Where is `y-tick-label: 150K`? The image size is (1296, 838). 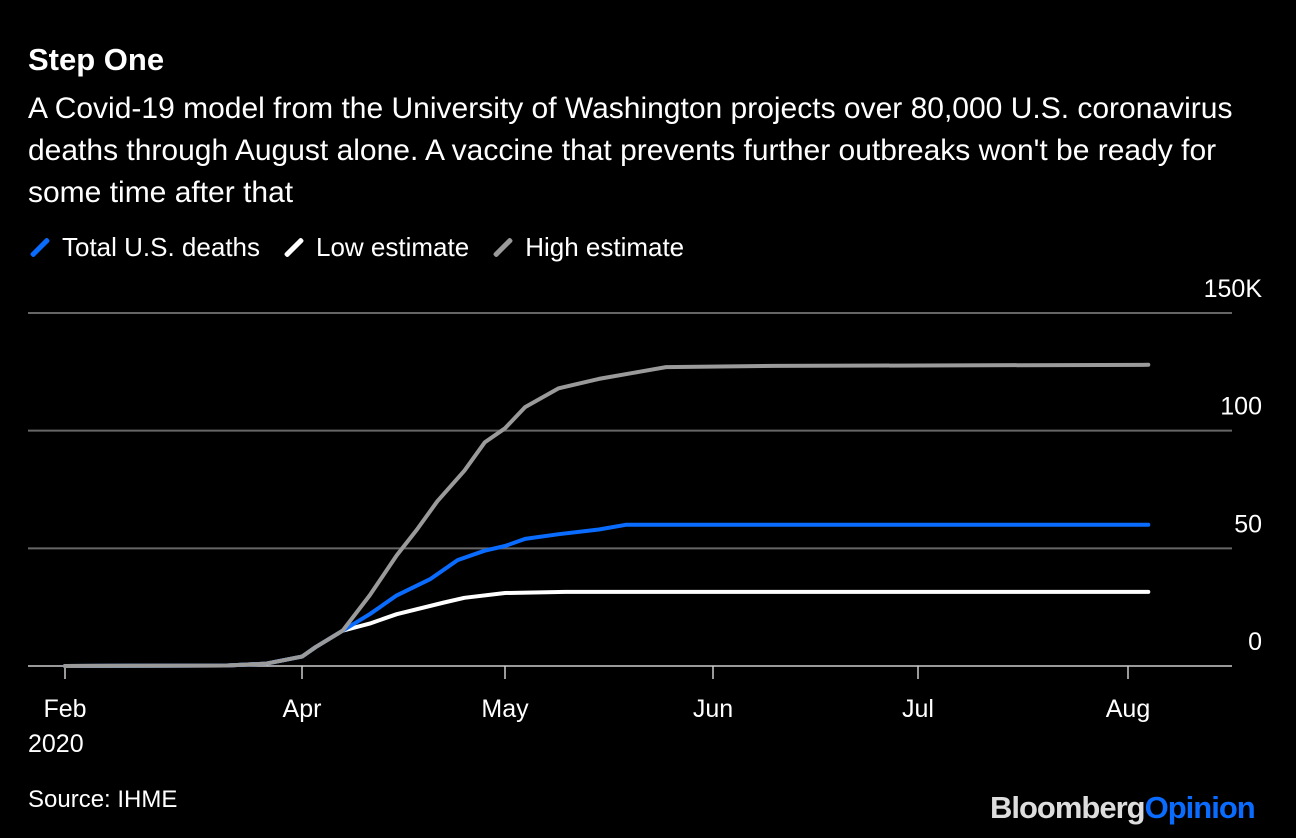
y-tick-label: 150K is located at coordinates (1233, 289).